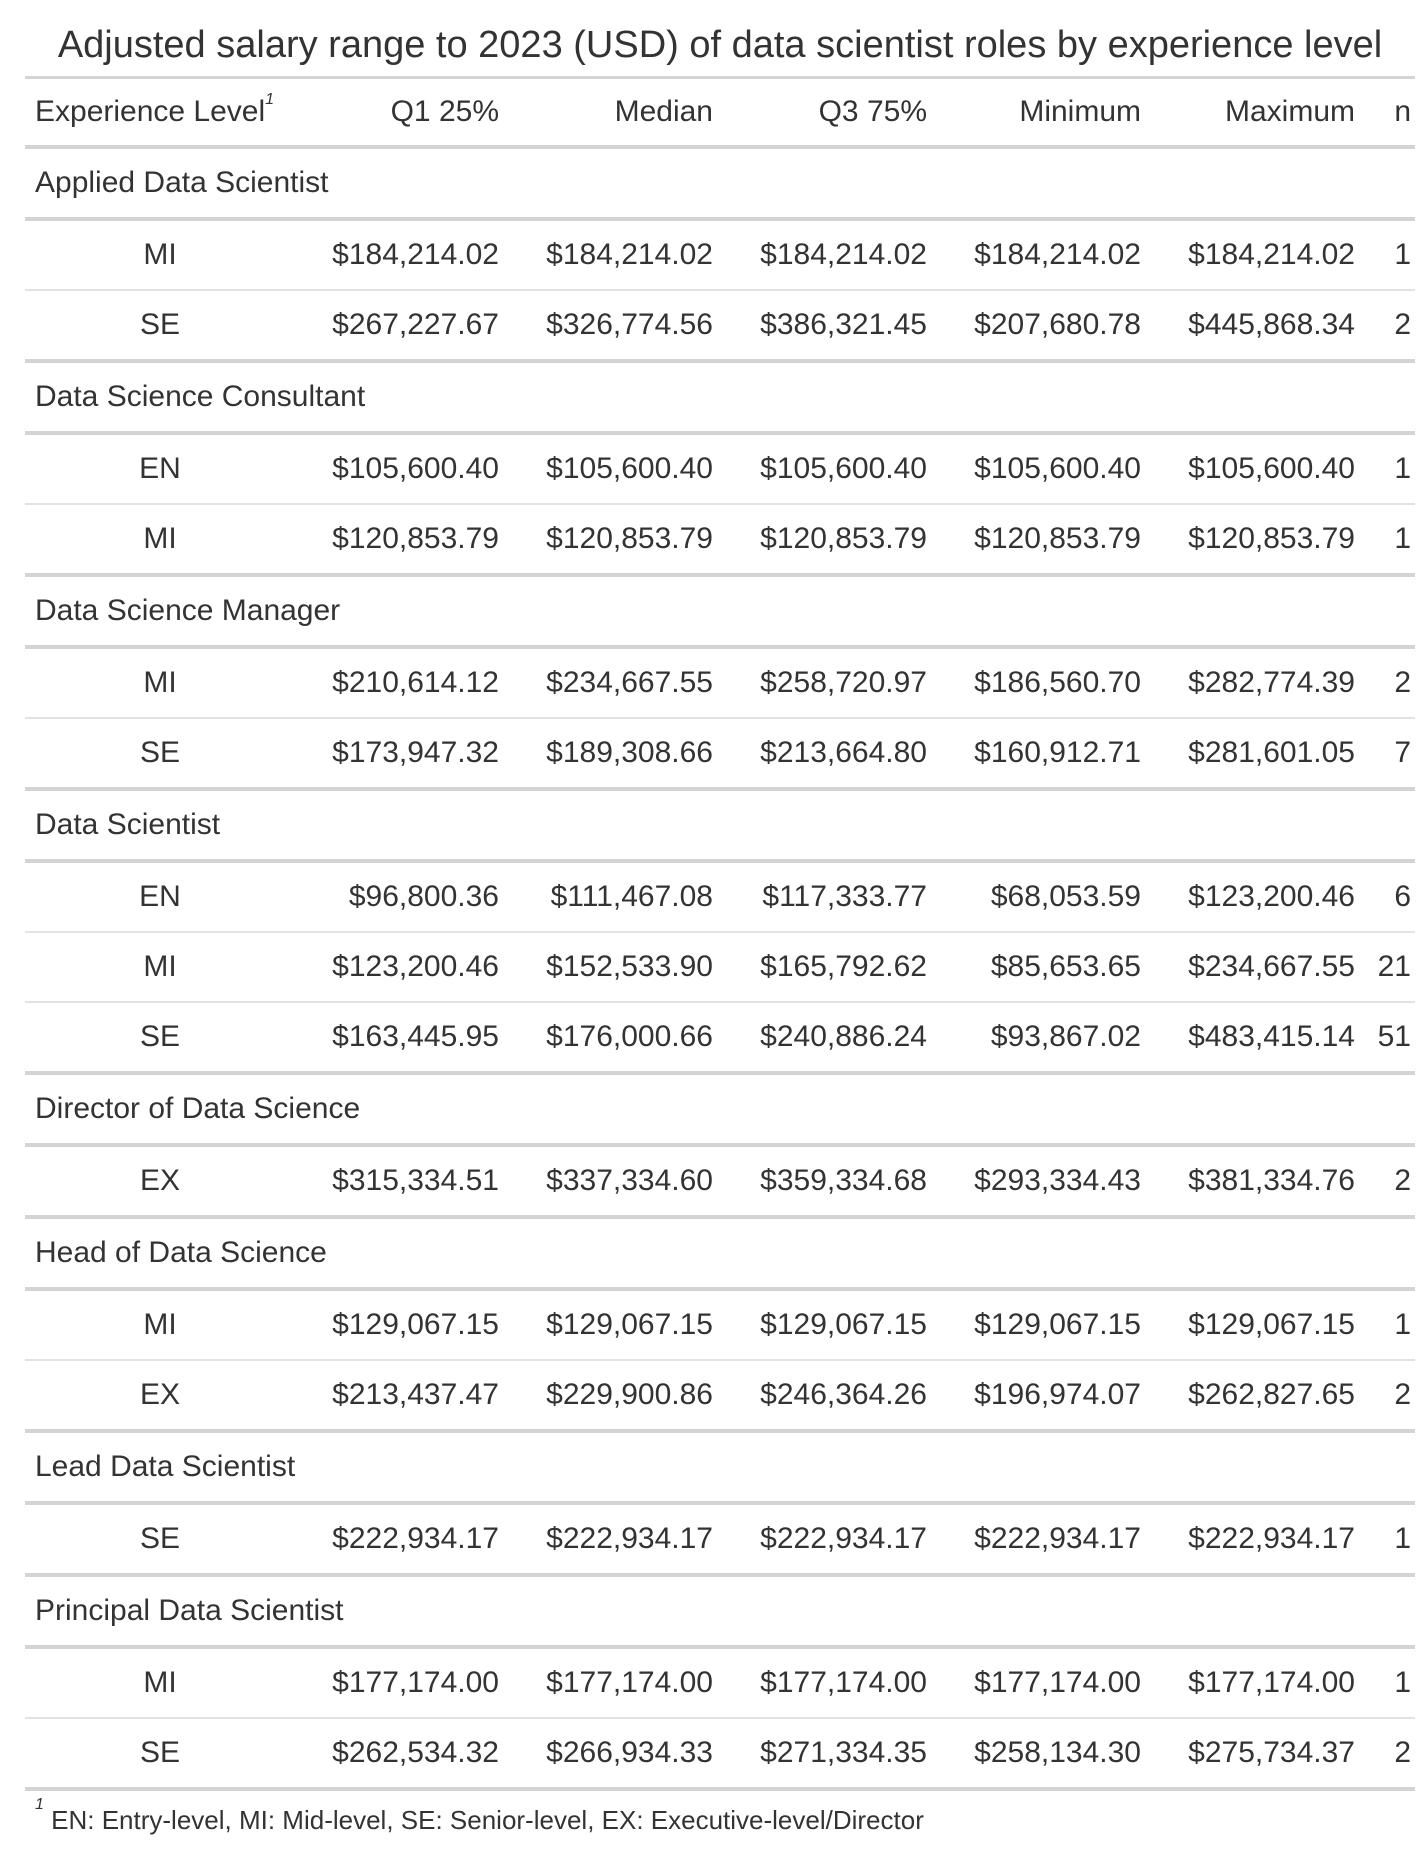 The image size is (1420, 1860). What do you see at coordinates (1044, 326) in the screenshot?
I see `cell-minimum: $207,680.78` at bounding box center [1044, 326].